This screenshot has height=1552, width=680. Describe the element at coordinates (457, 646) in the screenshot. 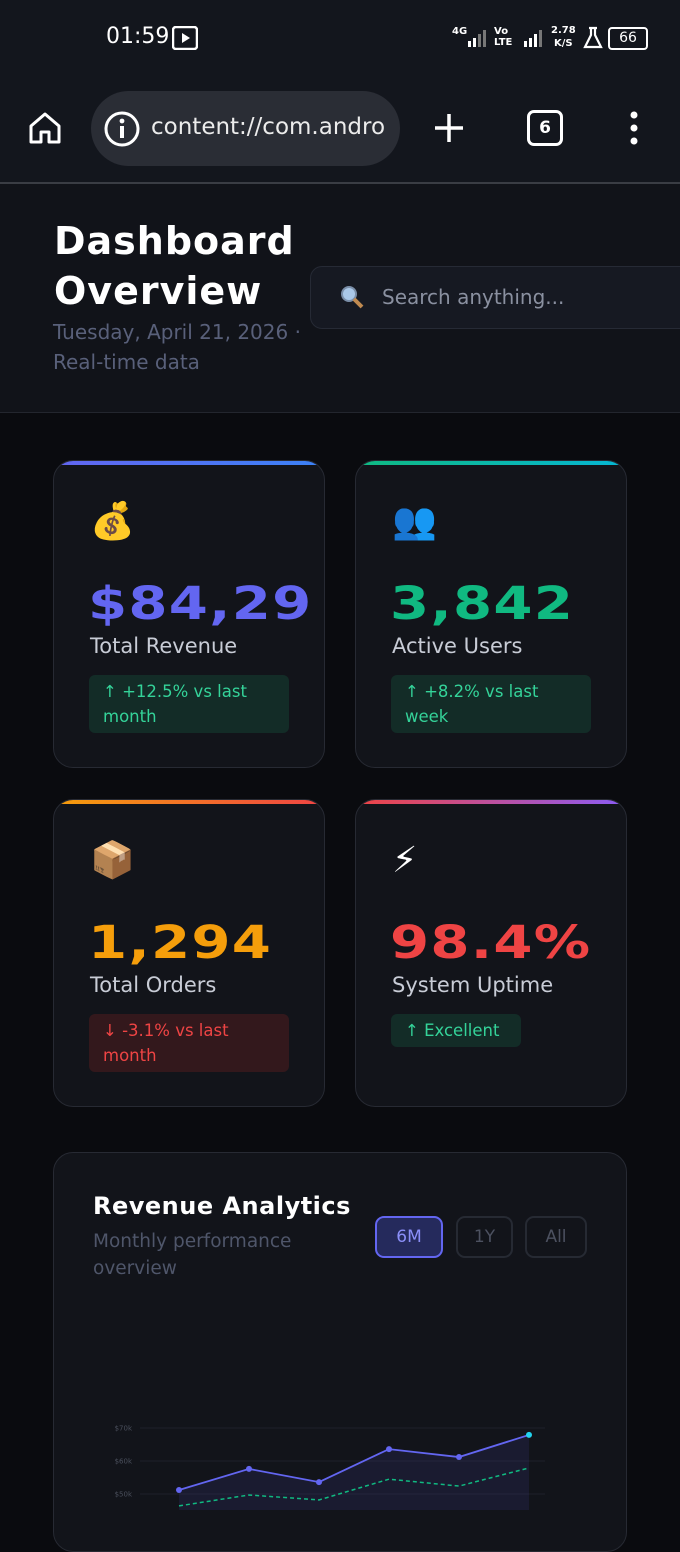

I see `stat-label: Active Users` at that location.